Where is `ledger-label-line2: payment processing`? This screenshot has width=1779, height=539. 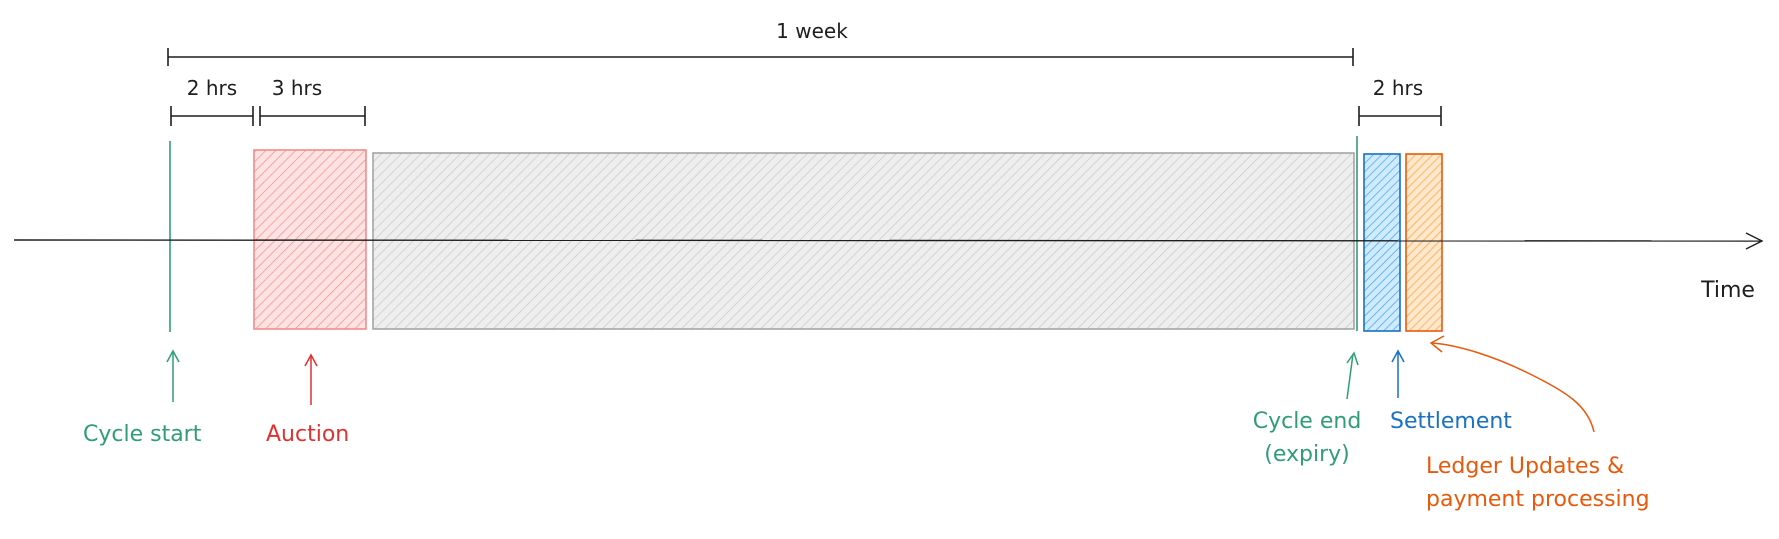 ledger-label-line2: payment processing is located at coordinates (1538, 499).